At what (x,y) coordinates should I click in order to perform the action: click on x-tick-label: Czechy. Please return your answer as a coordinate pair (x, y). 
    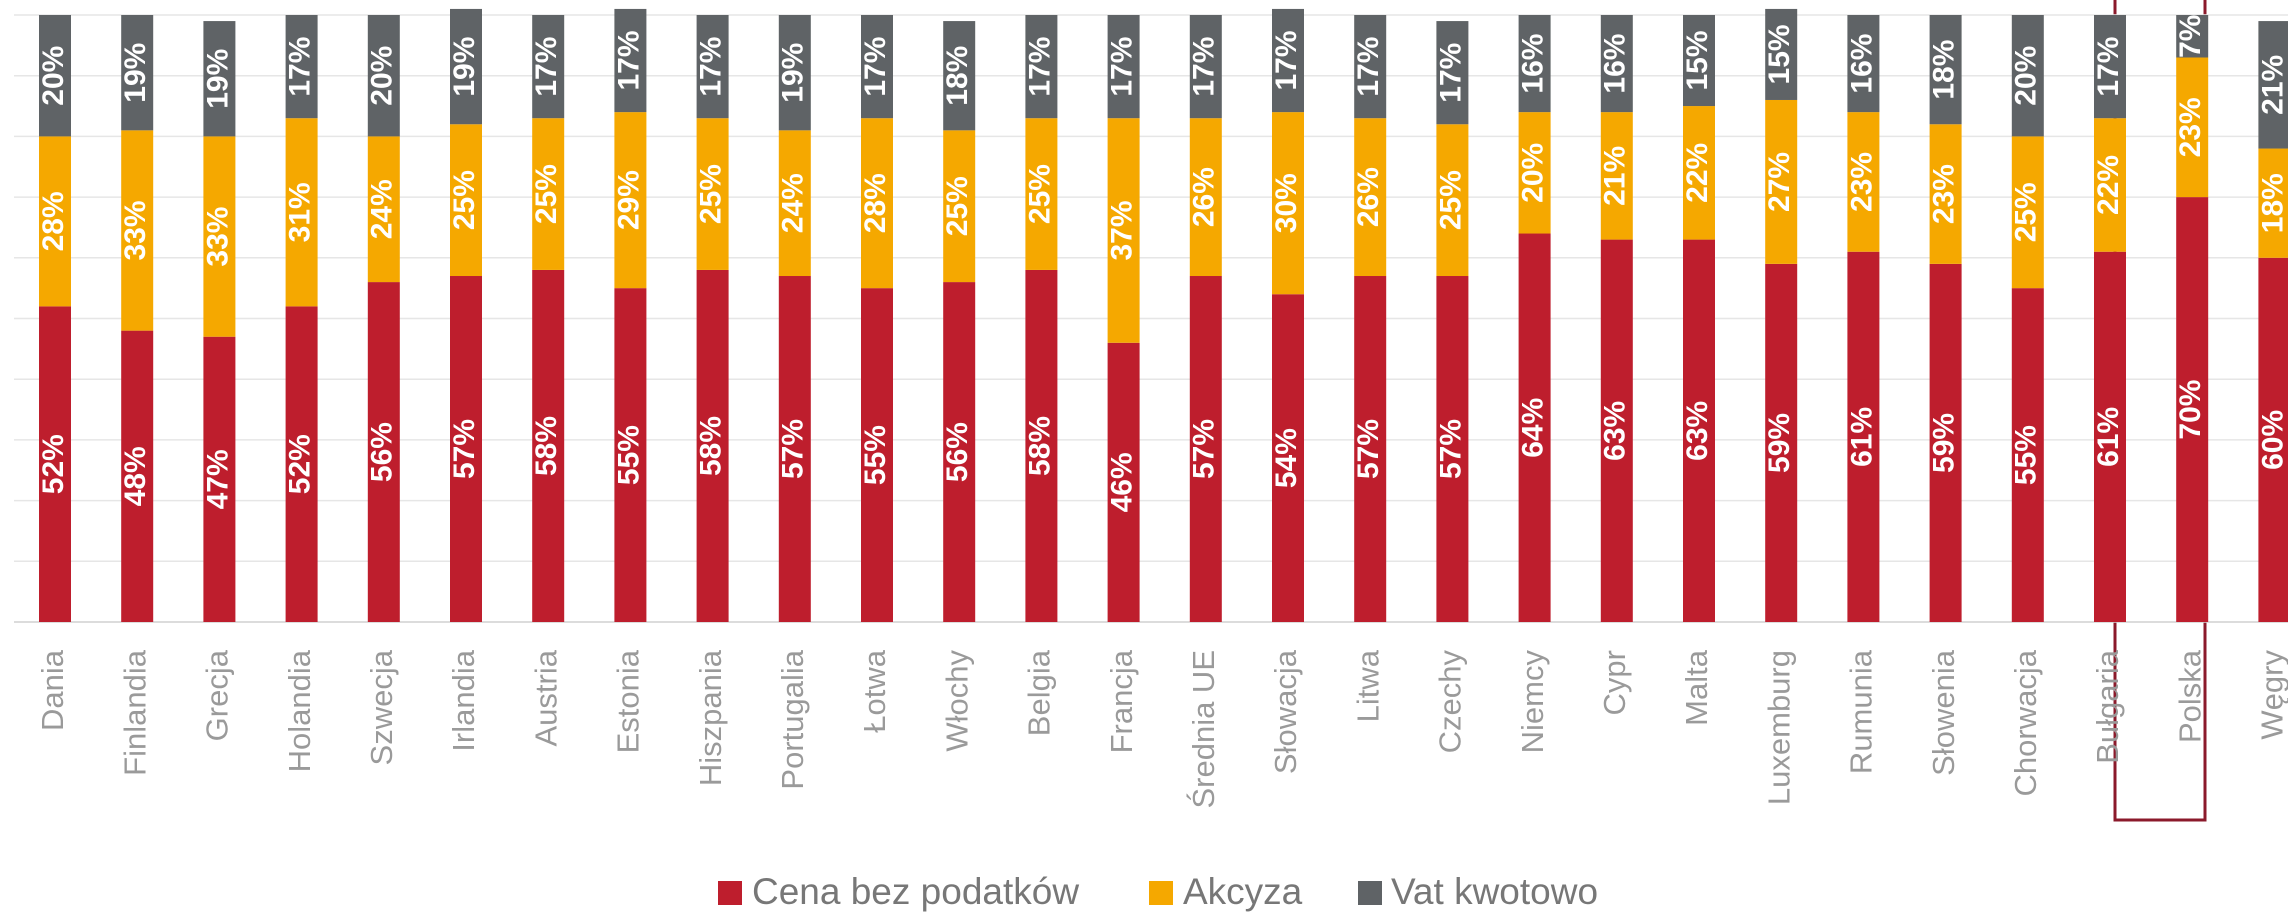
    Looking at the image, I should click on (1450, 702).